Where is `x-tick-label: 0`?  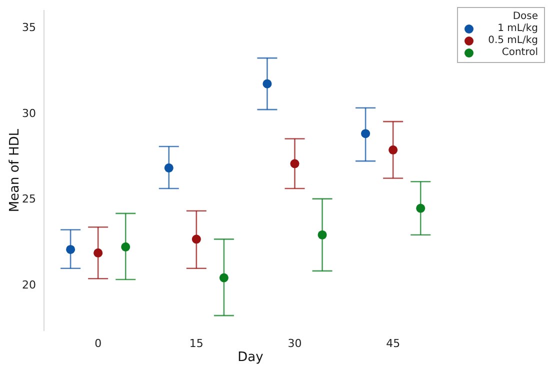
x-tick-label: 0 is located at coordinates (98, 343).